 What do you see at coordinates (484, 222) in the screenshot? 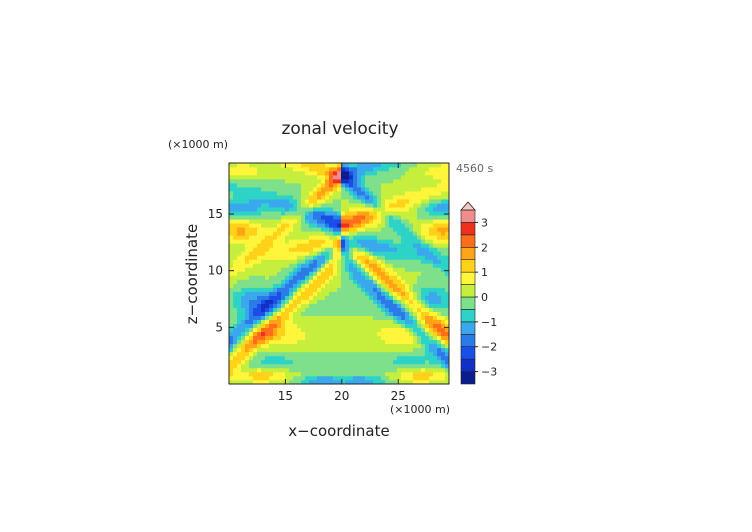
I see `colorbar-tick-label: 3` at bounding box center [484, 222].